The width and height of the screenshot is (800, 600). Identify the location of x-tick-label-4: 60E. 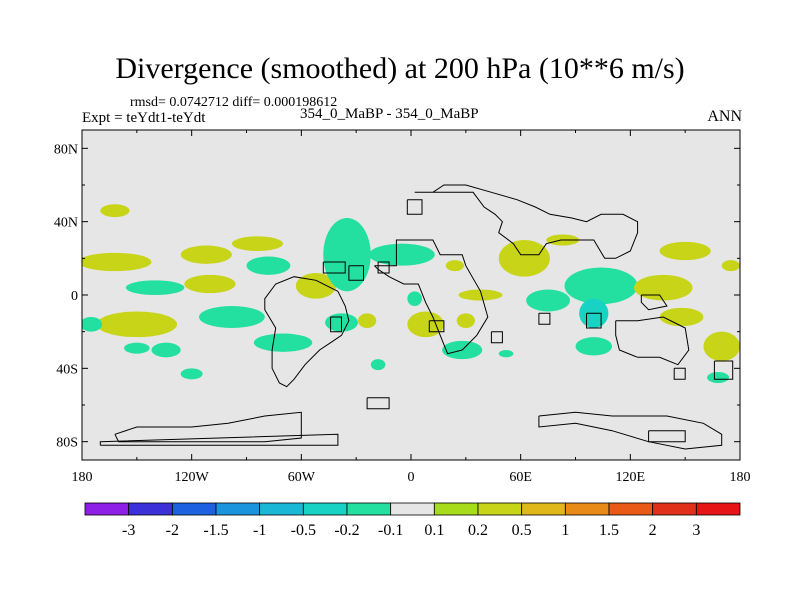
(520, 477).